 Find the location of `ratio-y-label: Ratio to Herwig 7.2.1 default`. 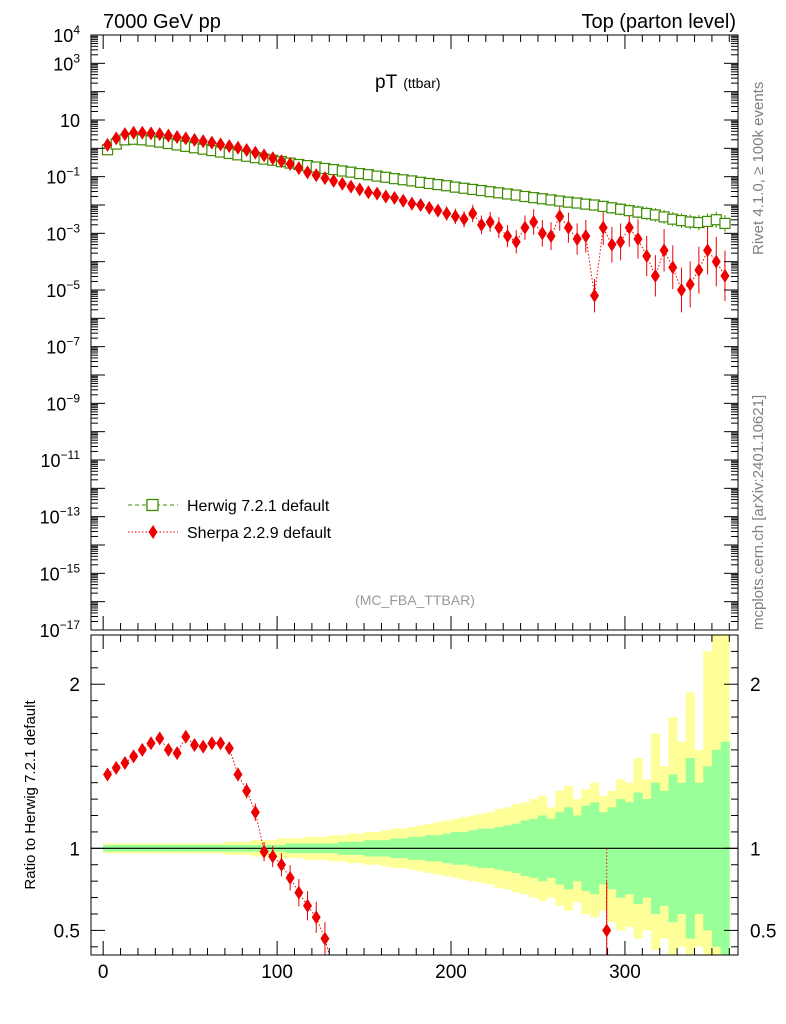

ratio-y-label: Ratio to Herwig 7.2.1 default is located at coordinates (30, 795).